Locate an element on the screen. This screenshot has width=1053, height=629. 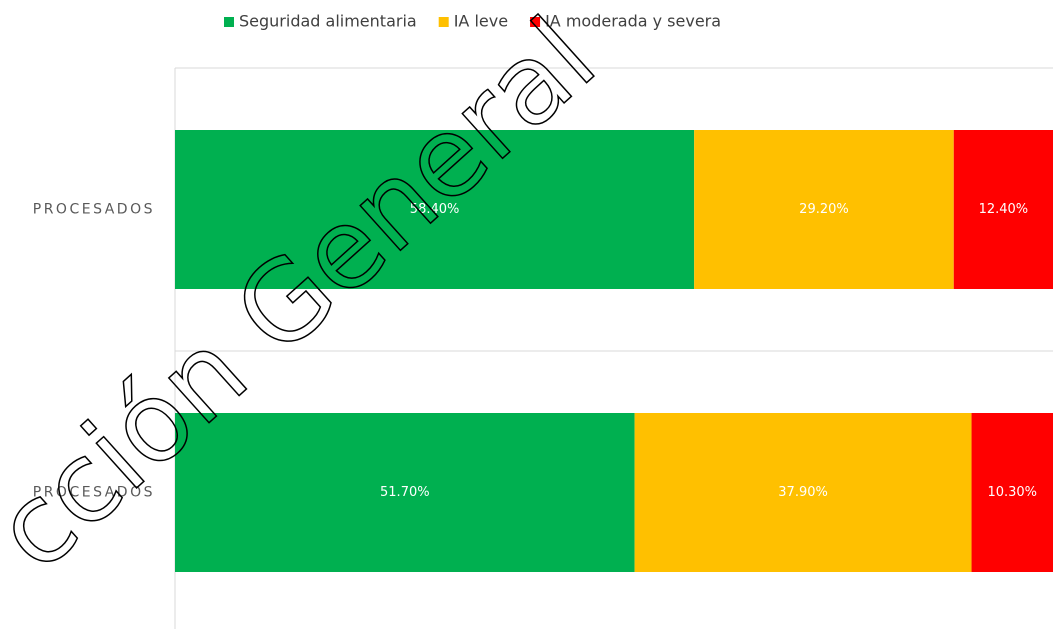
value-label: 51.70% is located at coordinates (405, 492).